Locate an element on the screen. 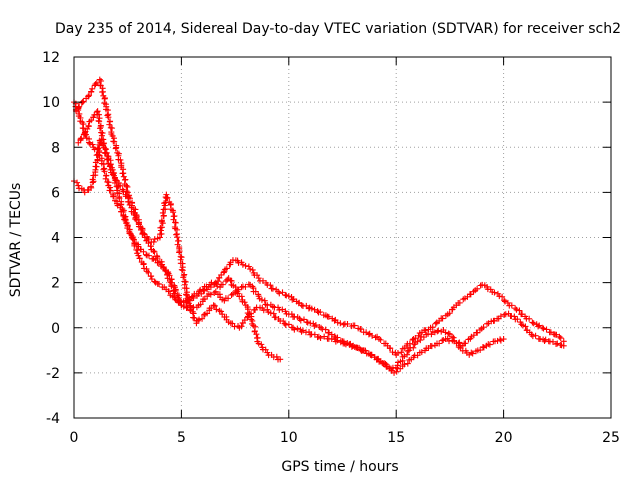  y-tick-label: -4 is located at coordinates (53, 419).